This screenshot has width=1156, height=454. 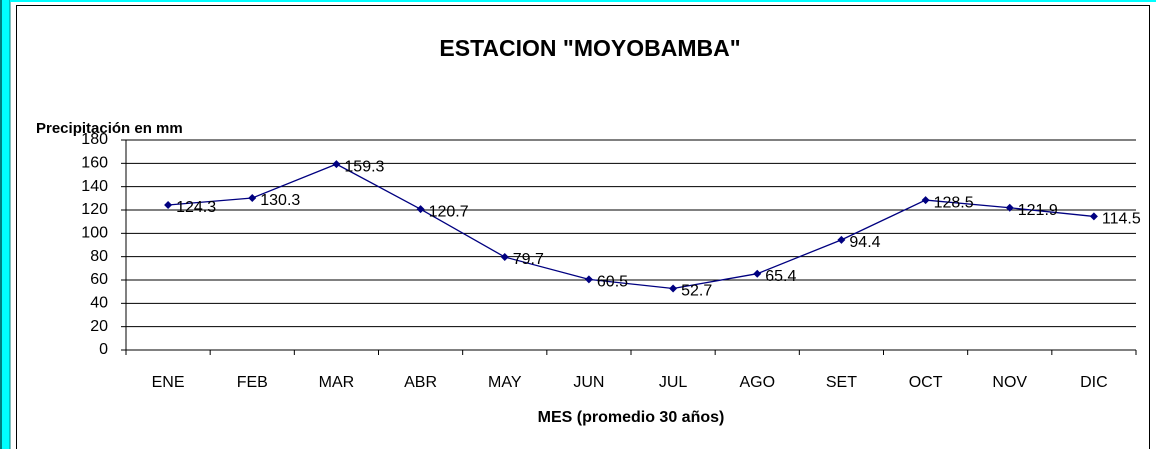 I want to click on x-tick-label: MAY, so click(x=505, y=382).